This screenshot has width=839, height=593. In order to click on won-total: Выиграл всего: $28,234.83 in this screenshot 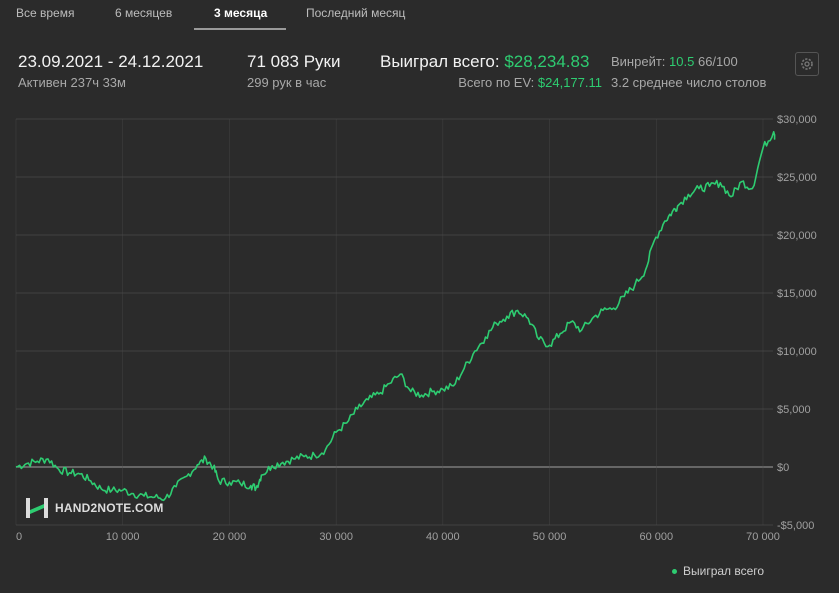, I will do `click(484, 62)`.